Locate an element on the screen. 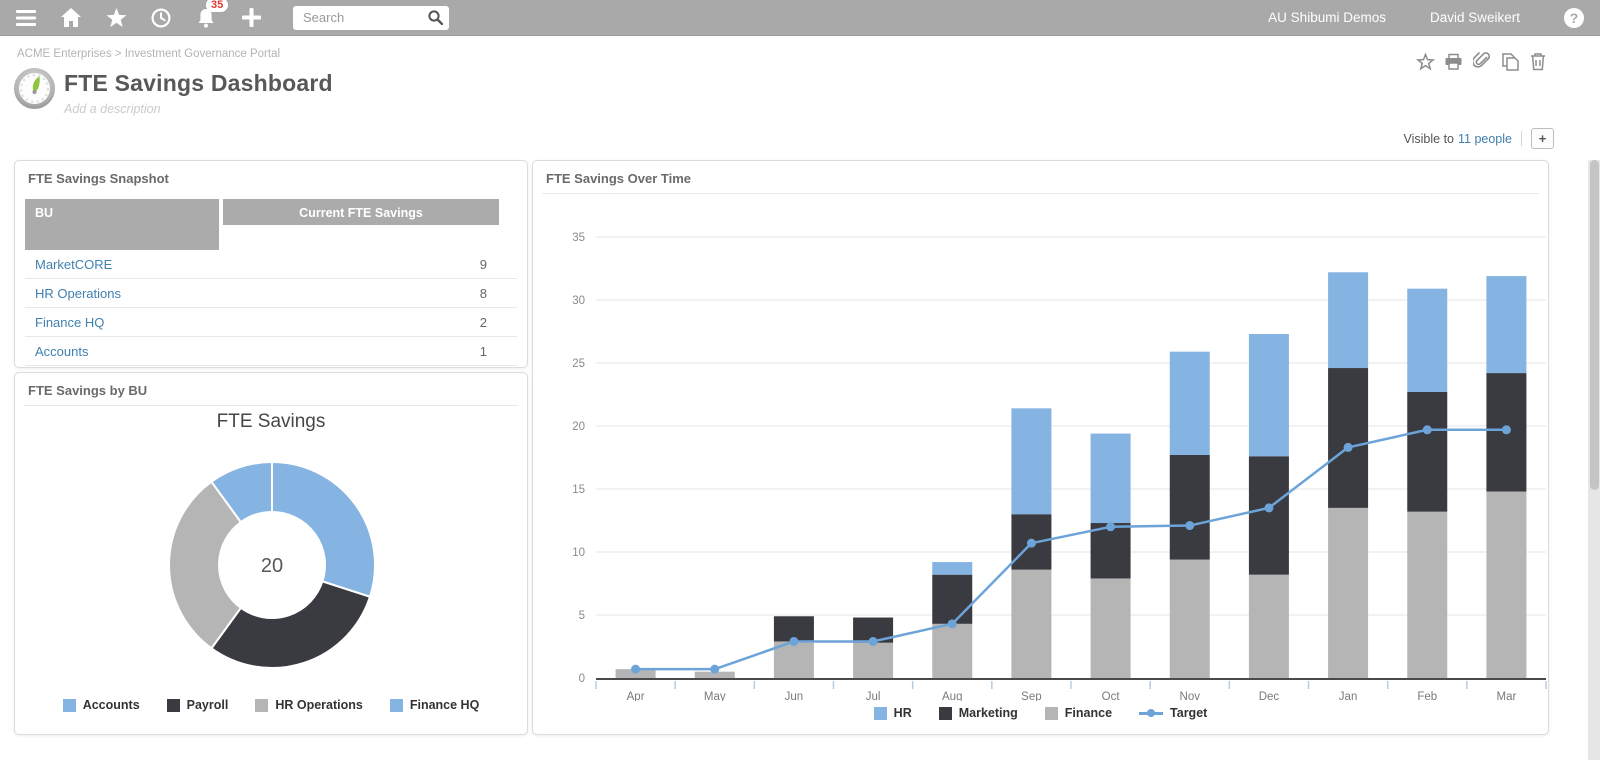 The width and height of the screenshot is (1600, 760). bar-segment-hr-jan is located at coordinates (1348, 320).